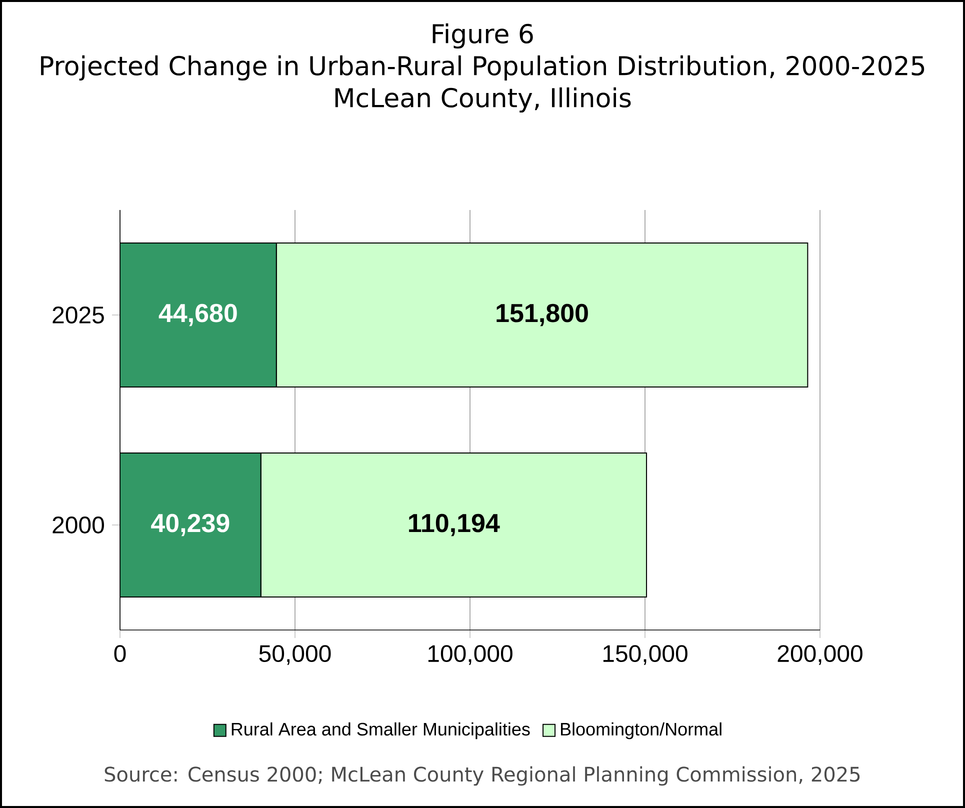 The height and width of the screenshot is (808, 965). I want to click on text: McLean County, Illinois, so click(483, 100).